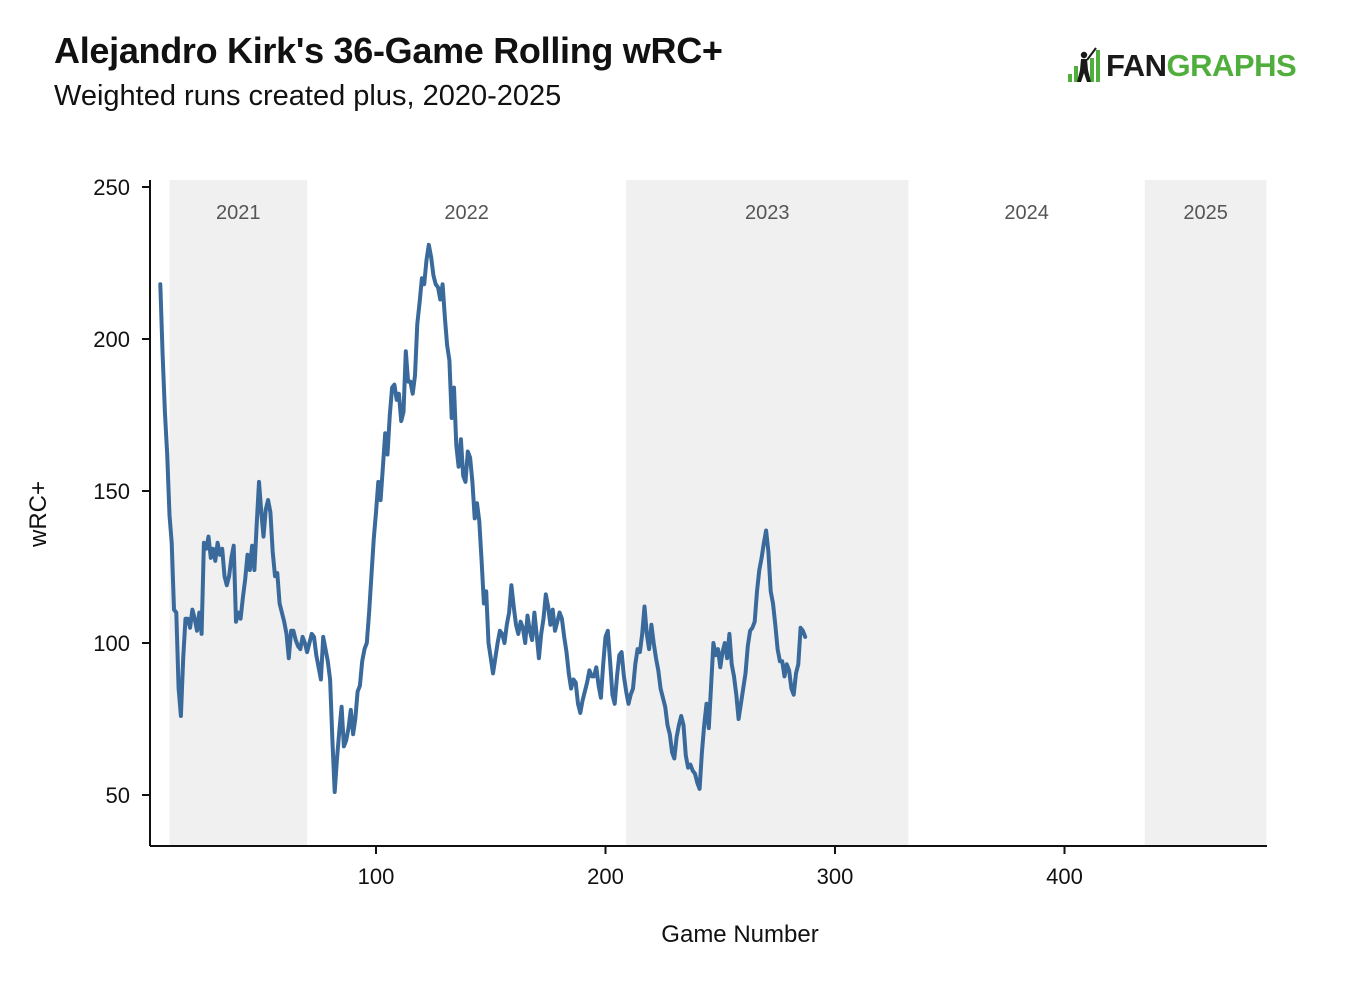  What do you see at coordinates (1231, 65) in the screenshot?
I see `logo-text-accent: GRAPHS` at bounding box center [1231, 65].